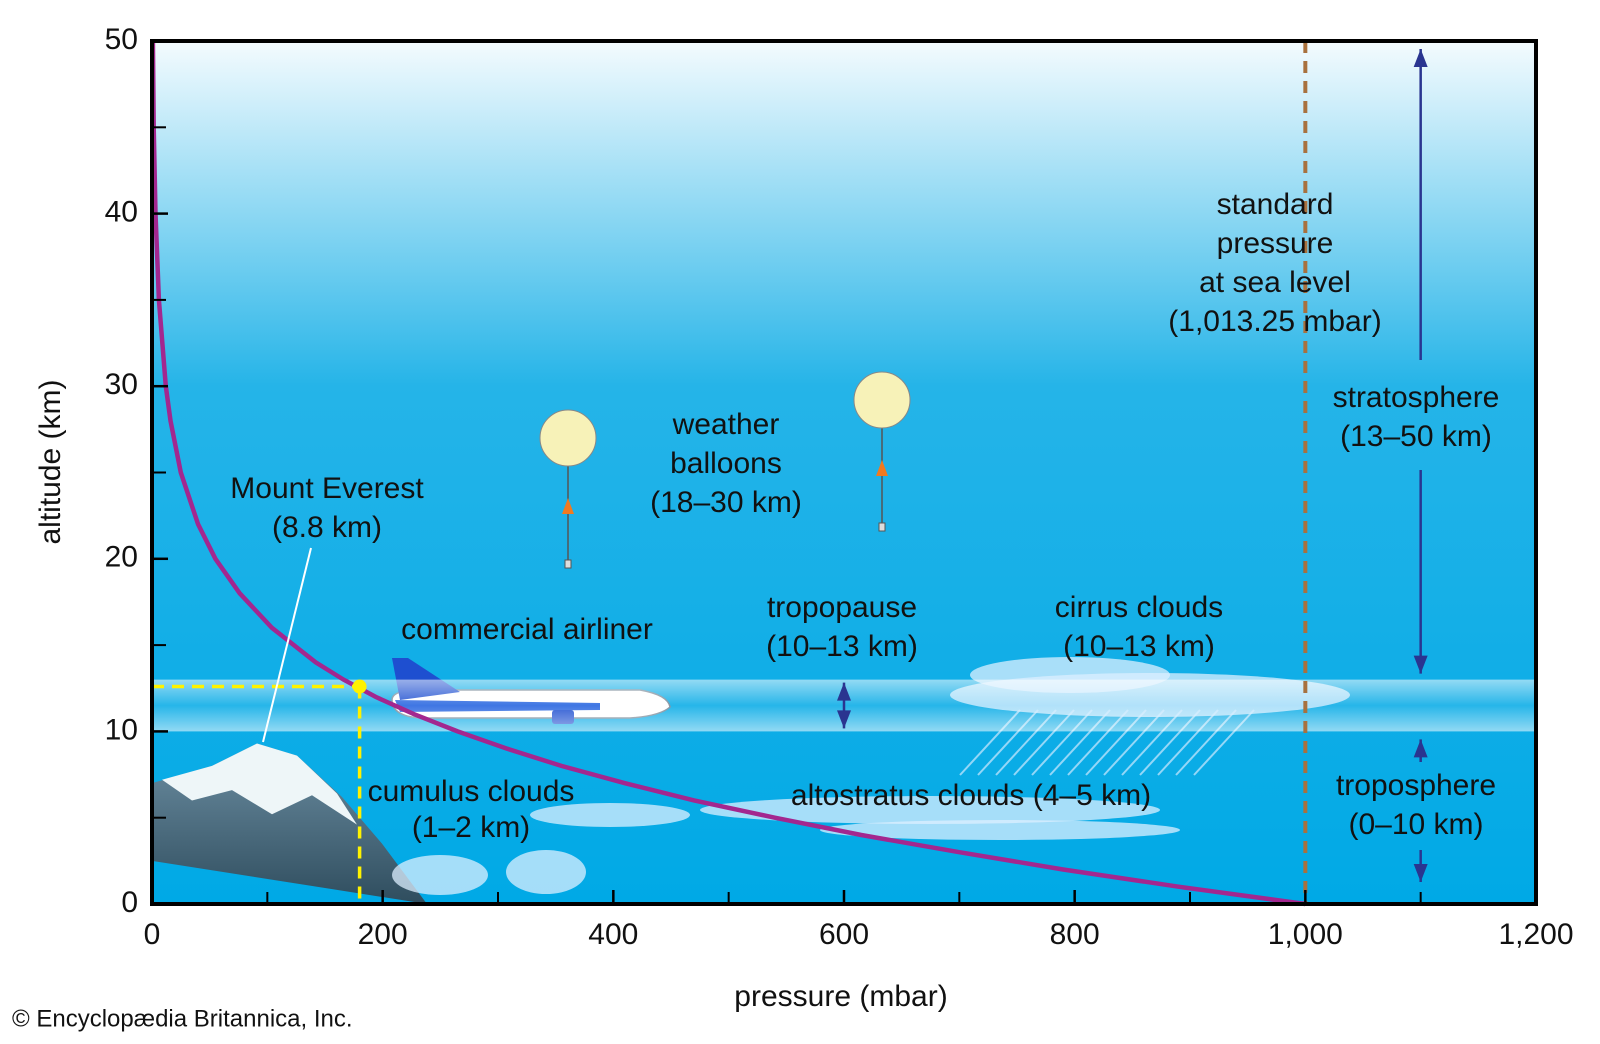 This screenshot has height=1044, width=1600. Describe the element at coordinates (726, 463) in the screenshot. I see `annotation: balloons` at that location.